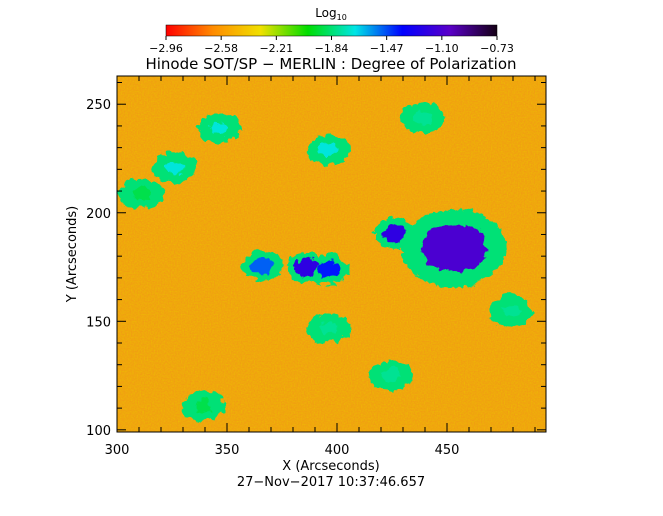 The height and width of the screenshot is (516, 663). Describe the element at coordinates (451, 245) in the screenshot. I see `sunspot_penumbra` at that location.